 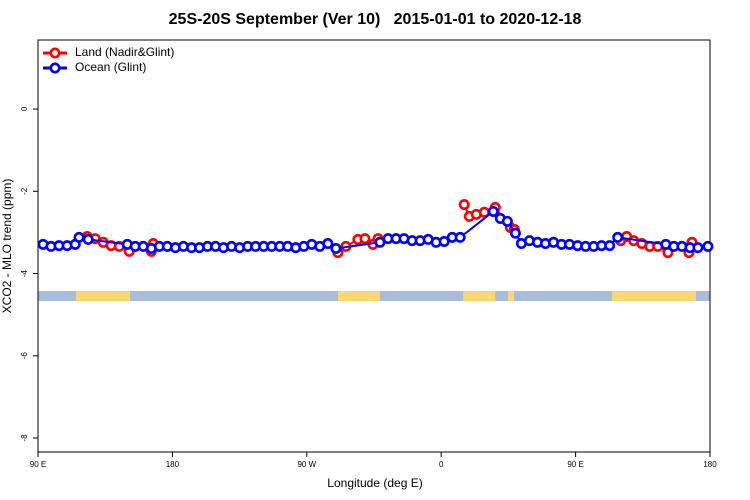 I want to click on y-axis-label: XCO2 - MLO trend (ppm), so click(x=7, y=246).